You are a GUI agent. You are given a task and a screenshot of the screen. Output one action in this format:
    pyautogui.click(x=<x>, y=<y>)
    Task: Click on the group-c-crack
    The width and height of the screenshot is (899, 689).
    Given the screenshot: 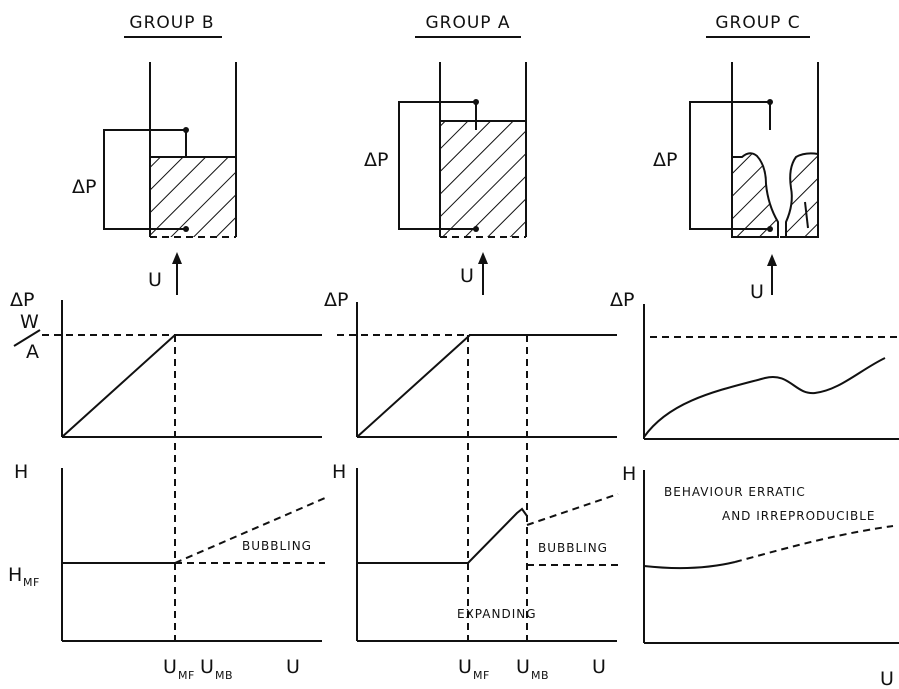 What is the action you would take?
    pyautogui.click(x=806, y=215)
    